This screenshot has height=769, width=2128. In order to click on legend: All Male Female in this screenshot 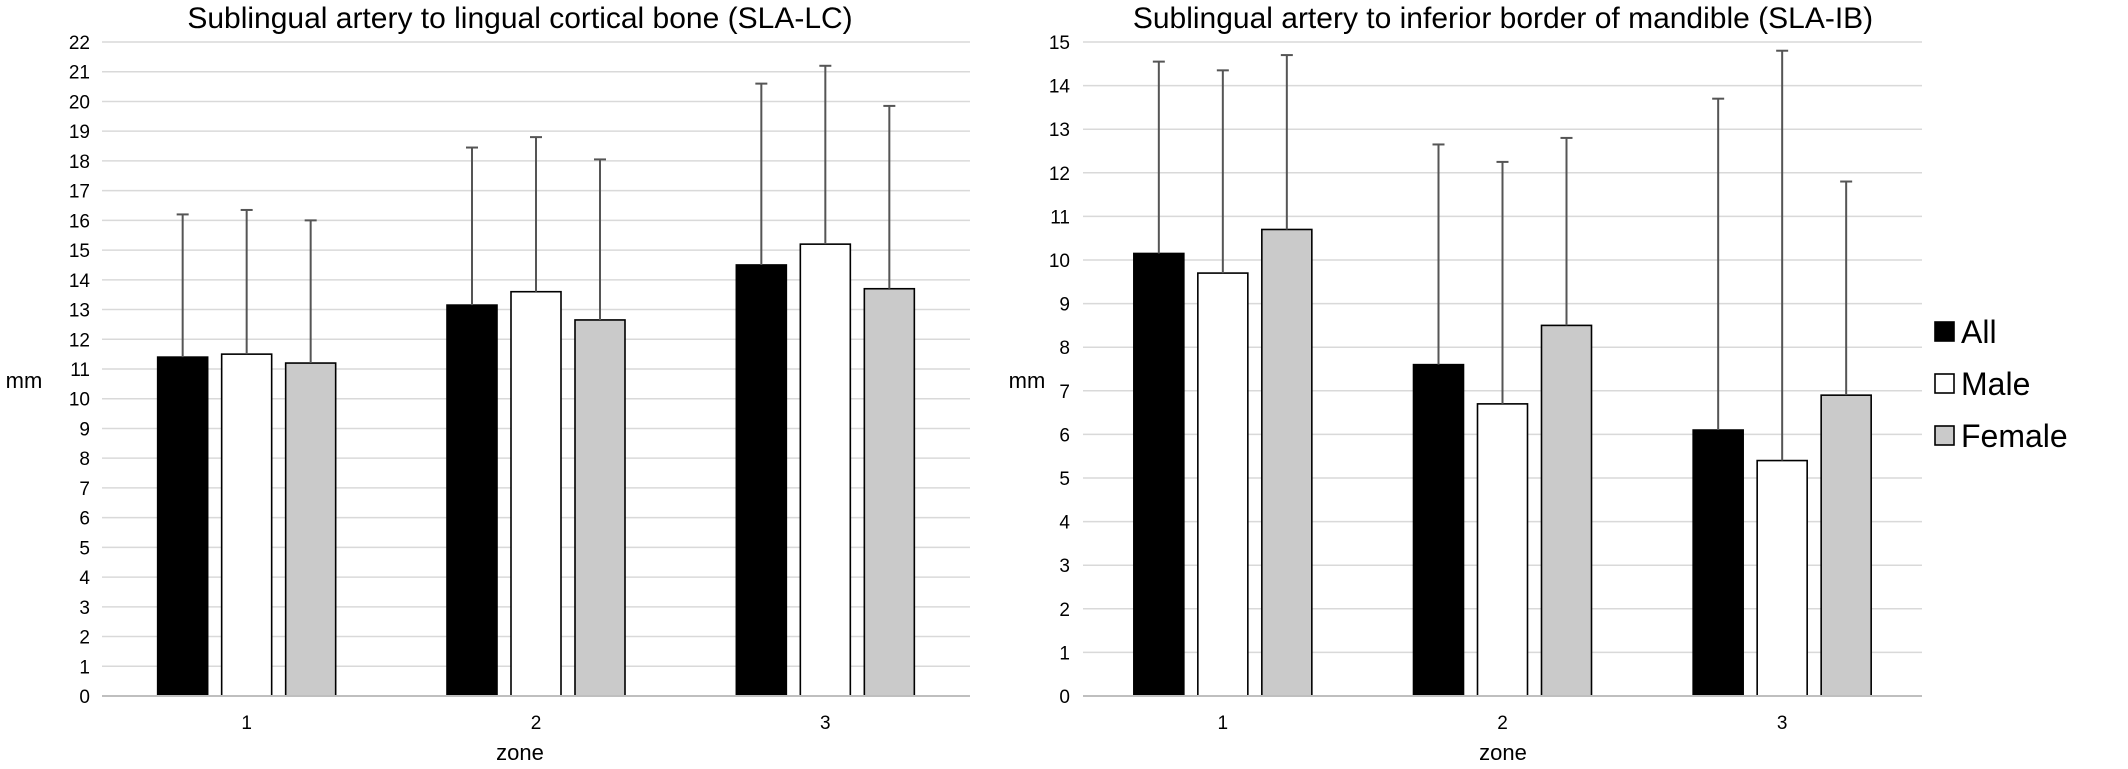, I will do `click(2001, 384)`.